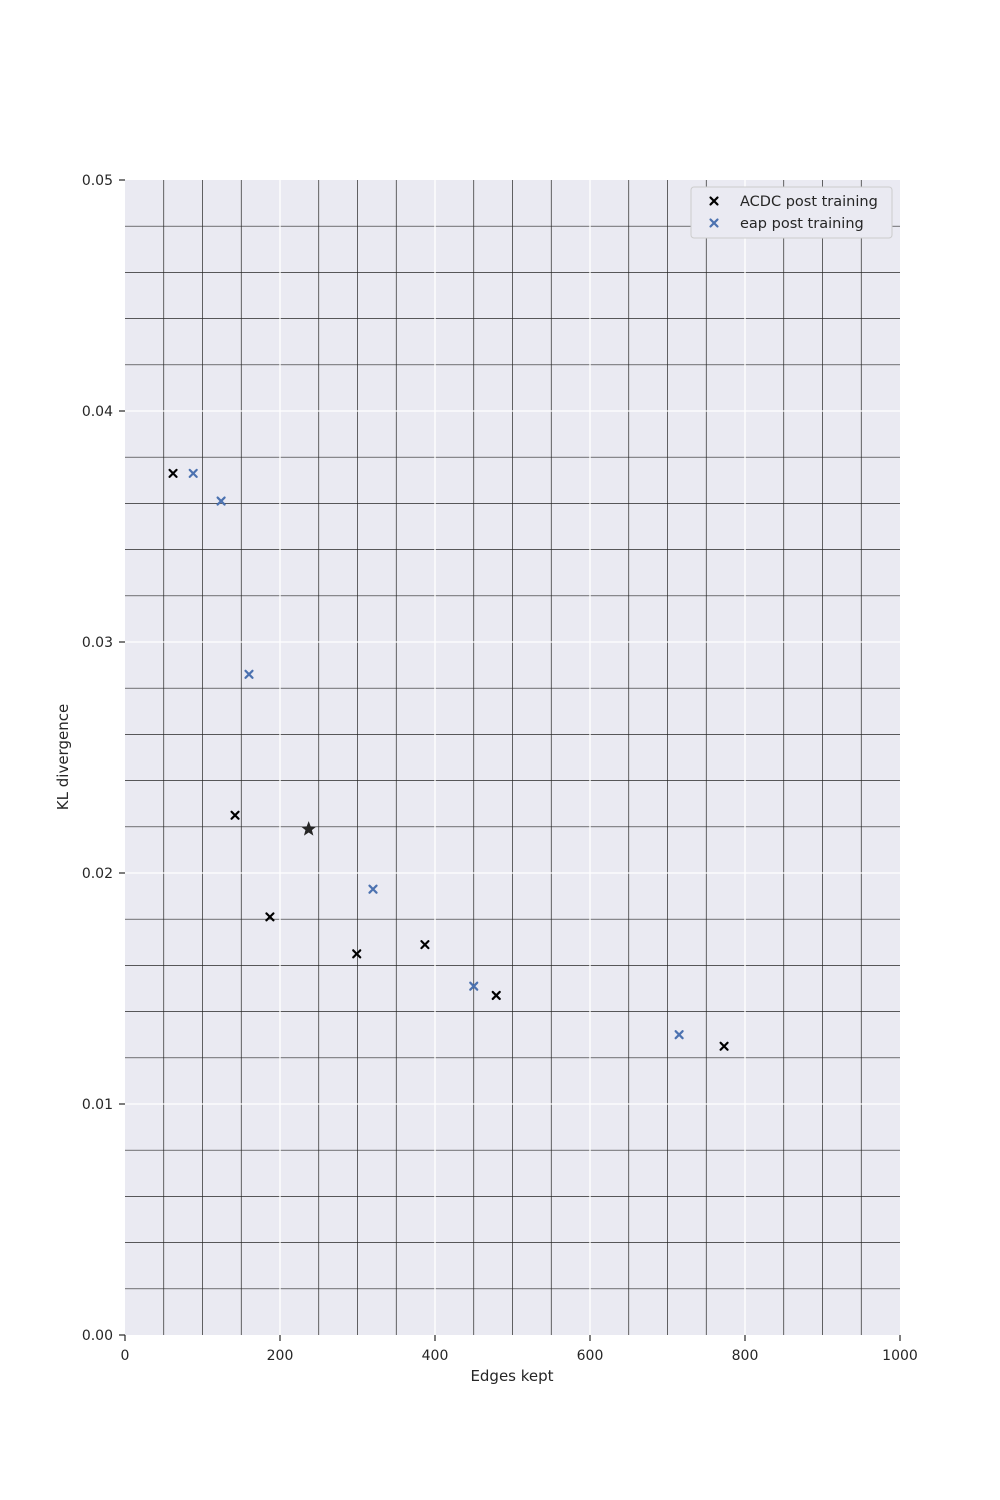 The width and height of the screenshot is (1000, 1500). What do you see at coordinates (97, 1336) in the screenshot?
I see `y-tick-label: 0.00` at bounding box center [97, 1336].